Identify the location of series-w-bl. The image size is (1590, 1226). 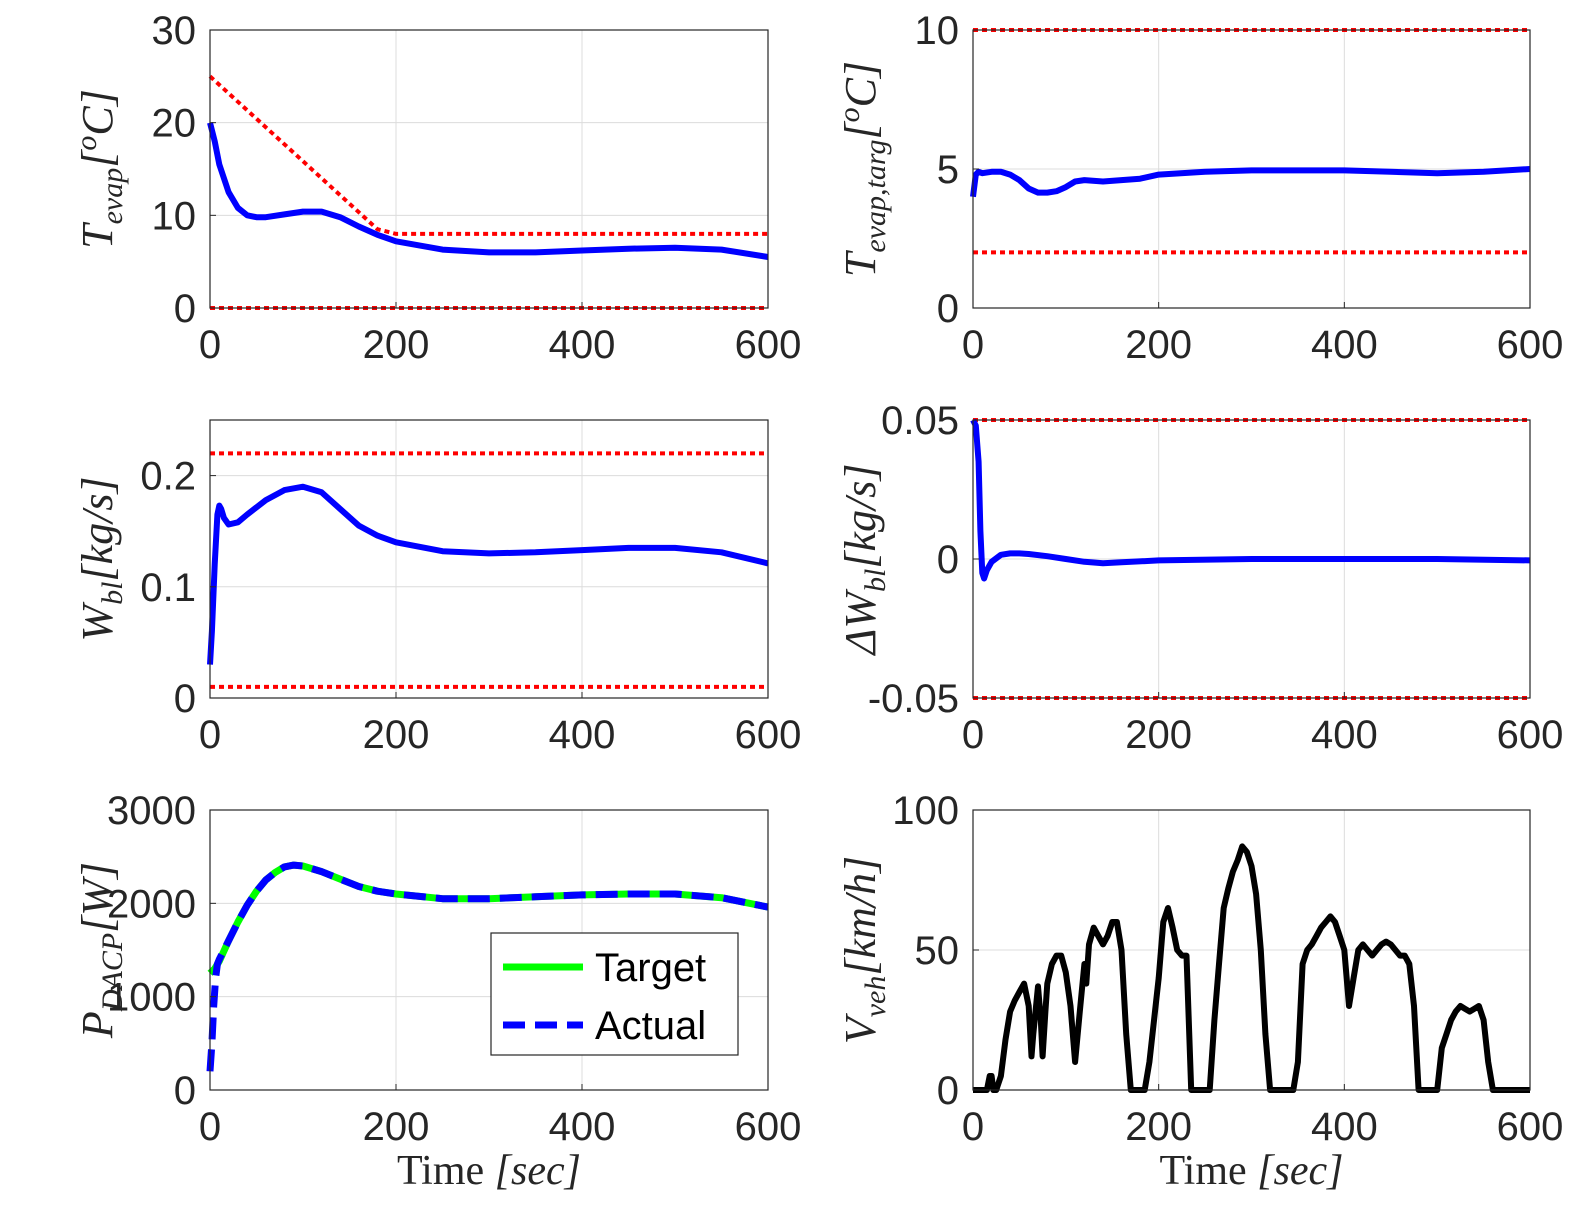
(488, 574).